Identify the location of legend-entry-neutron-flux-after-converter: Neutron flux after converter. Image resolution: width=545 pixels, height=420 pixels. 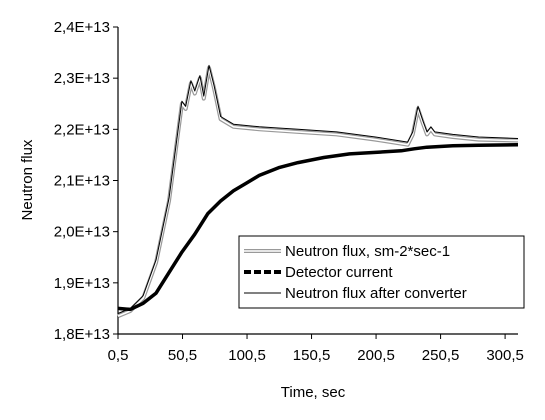
(355, 293).